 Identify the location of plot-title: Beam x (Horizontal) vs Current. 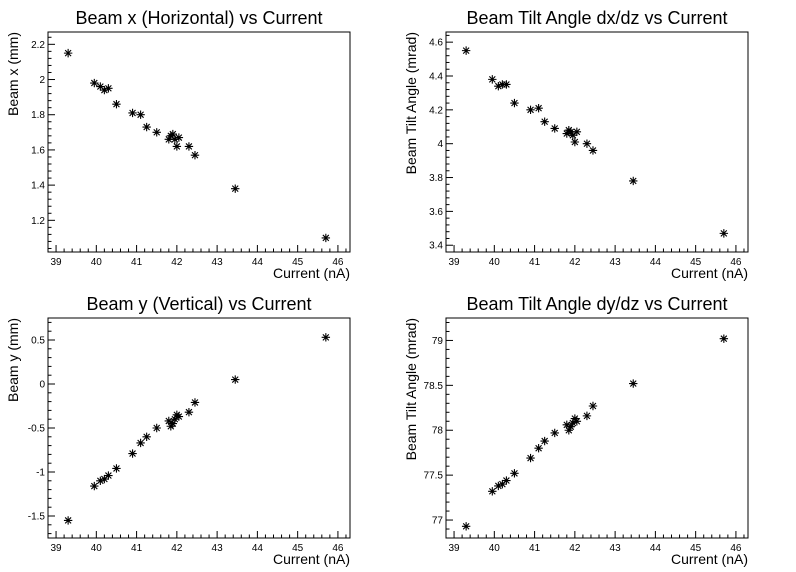
(198, 18).